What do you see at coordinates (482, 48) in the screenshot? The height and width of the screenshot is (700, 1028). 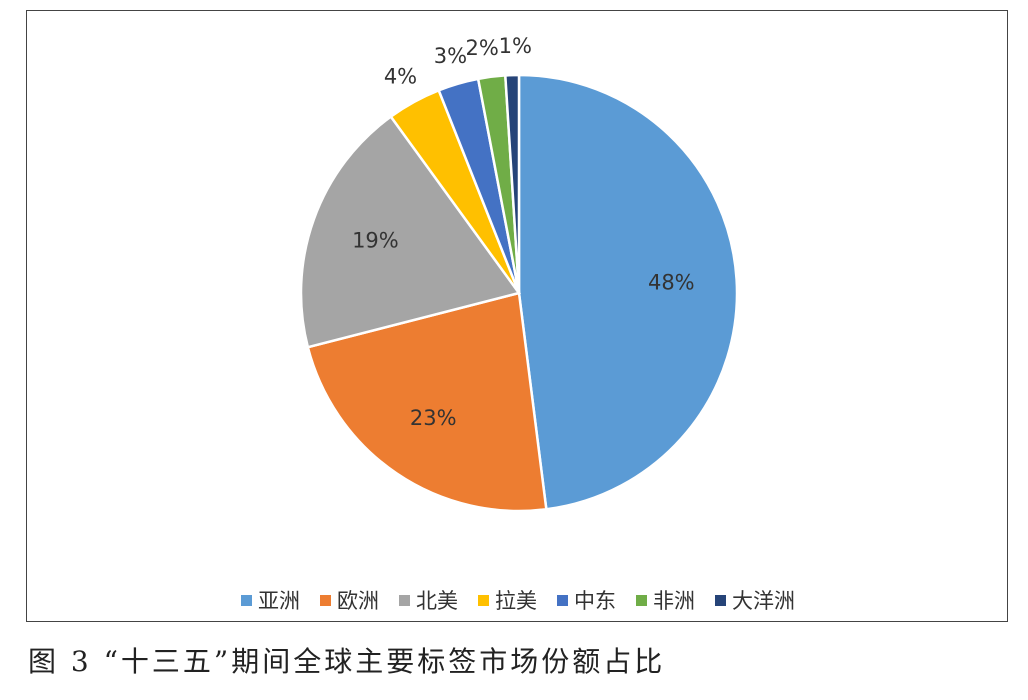 I see `data-label-6: 2%` at bounding box center [482, 48].